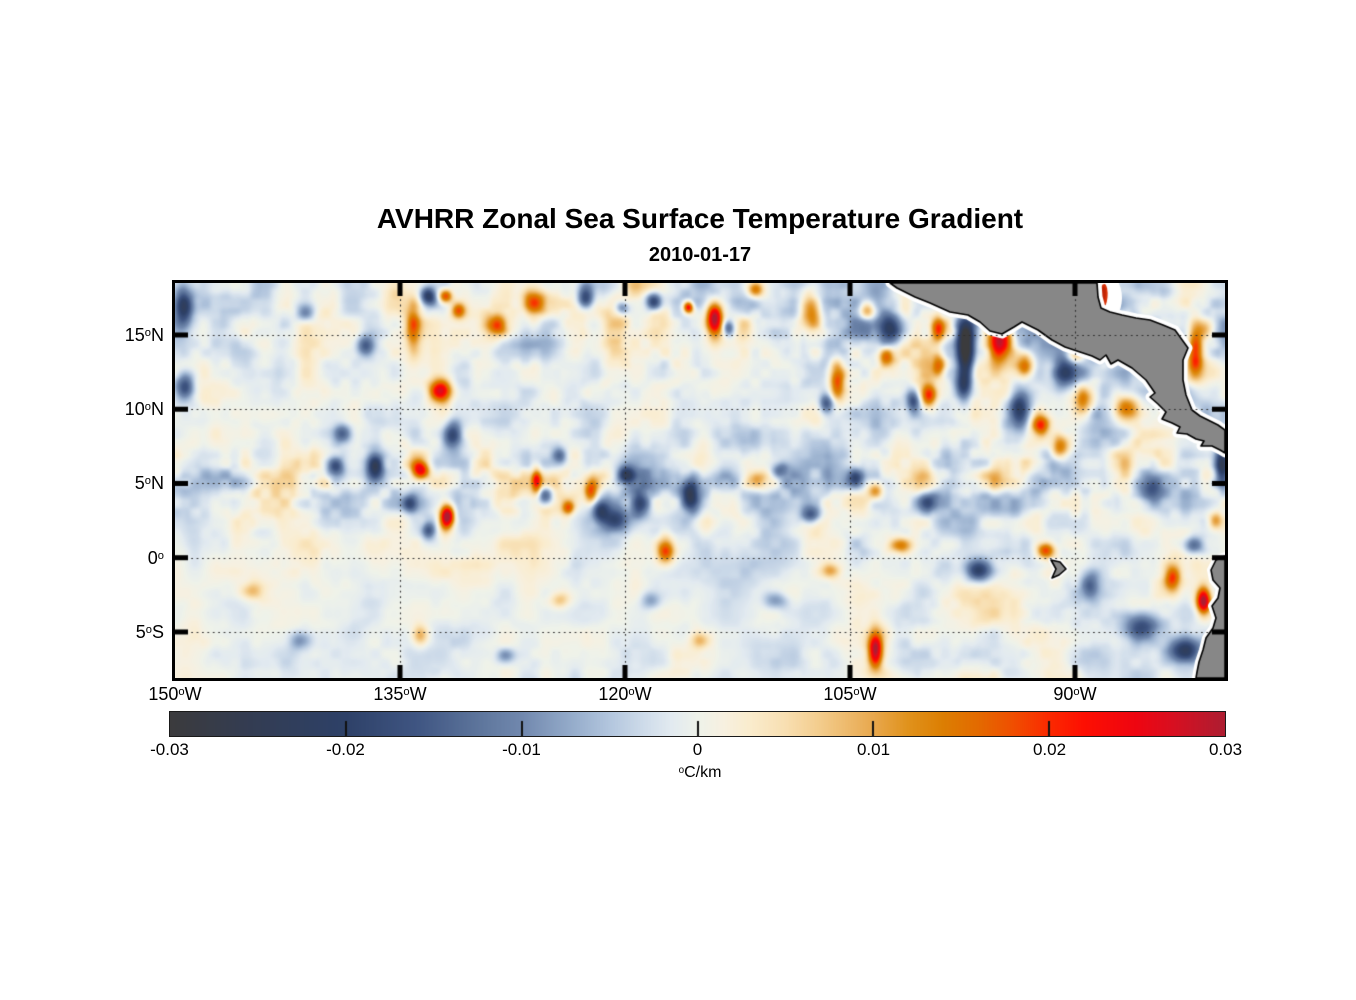 This screenshot has width=1356, height=1000. Describe the element at coordinates (700, 772) in the screenshot. I see `colorbar-units: oC/km` at that location.